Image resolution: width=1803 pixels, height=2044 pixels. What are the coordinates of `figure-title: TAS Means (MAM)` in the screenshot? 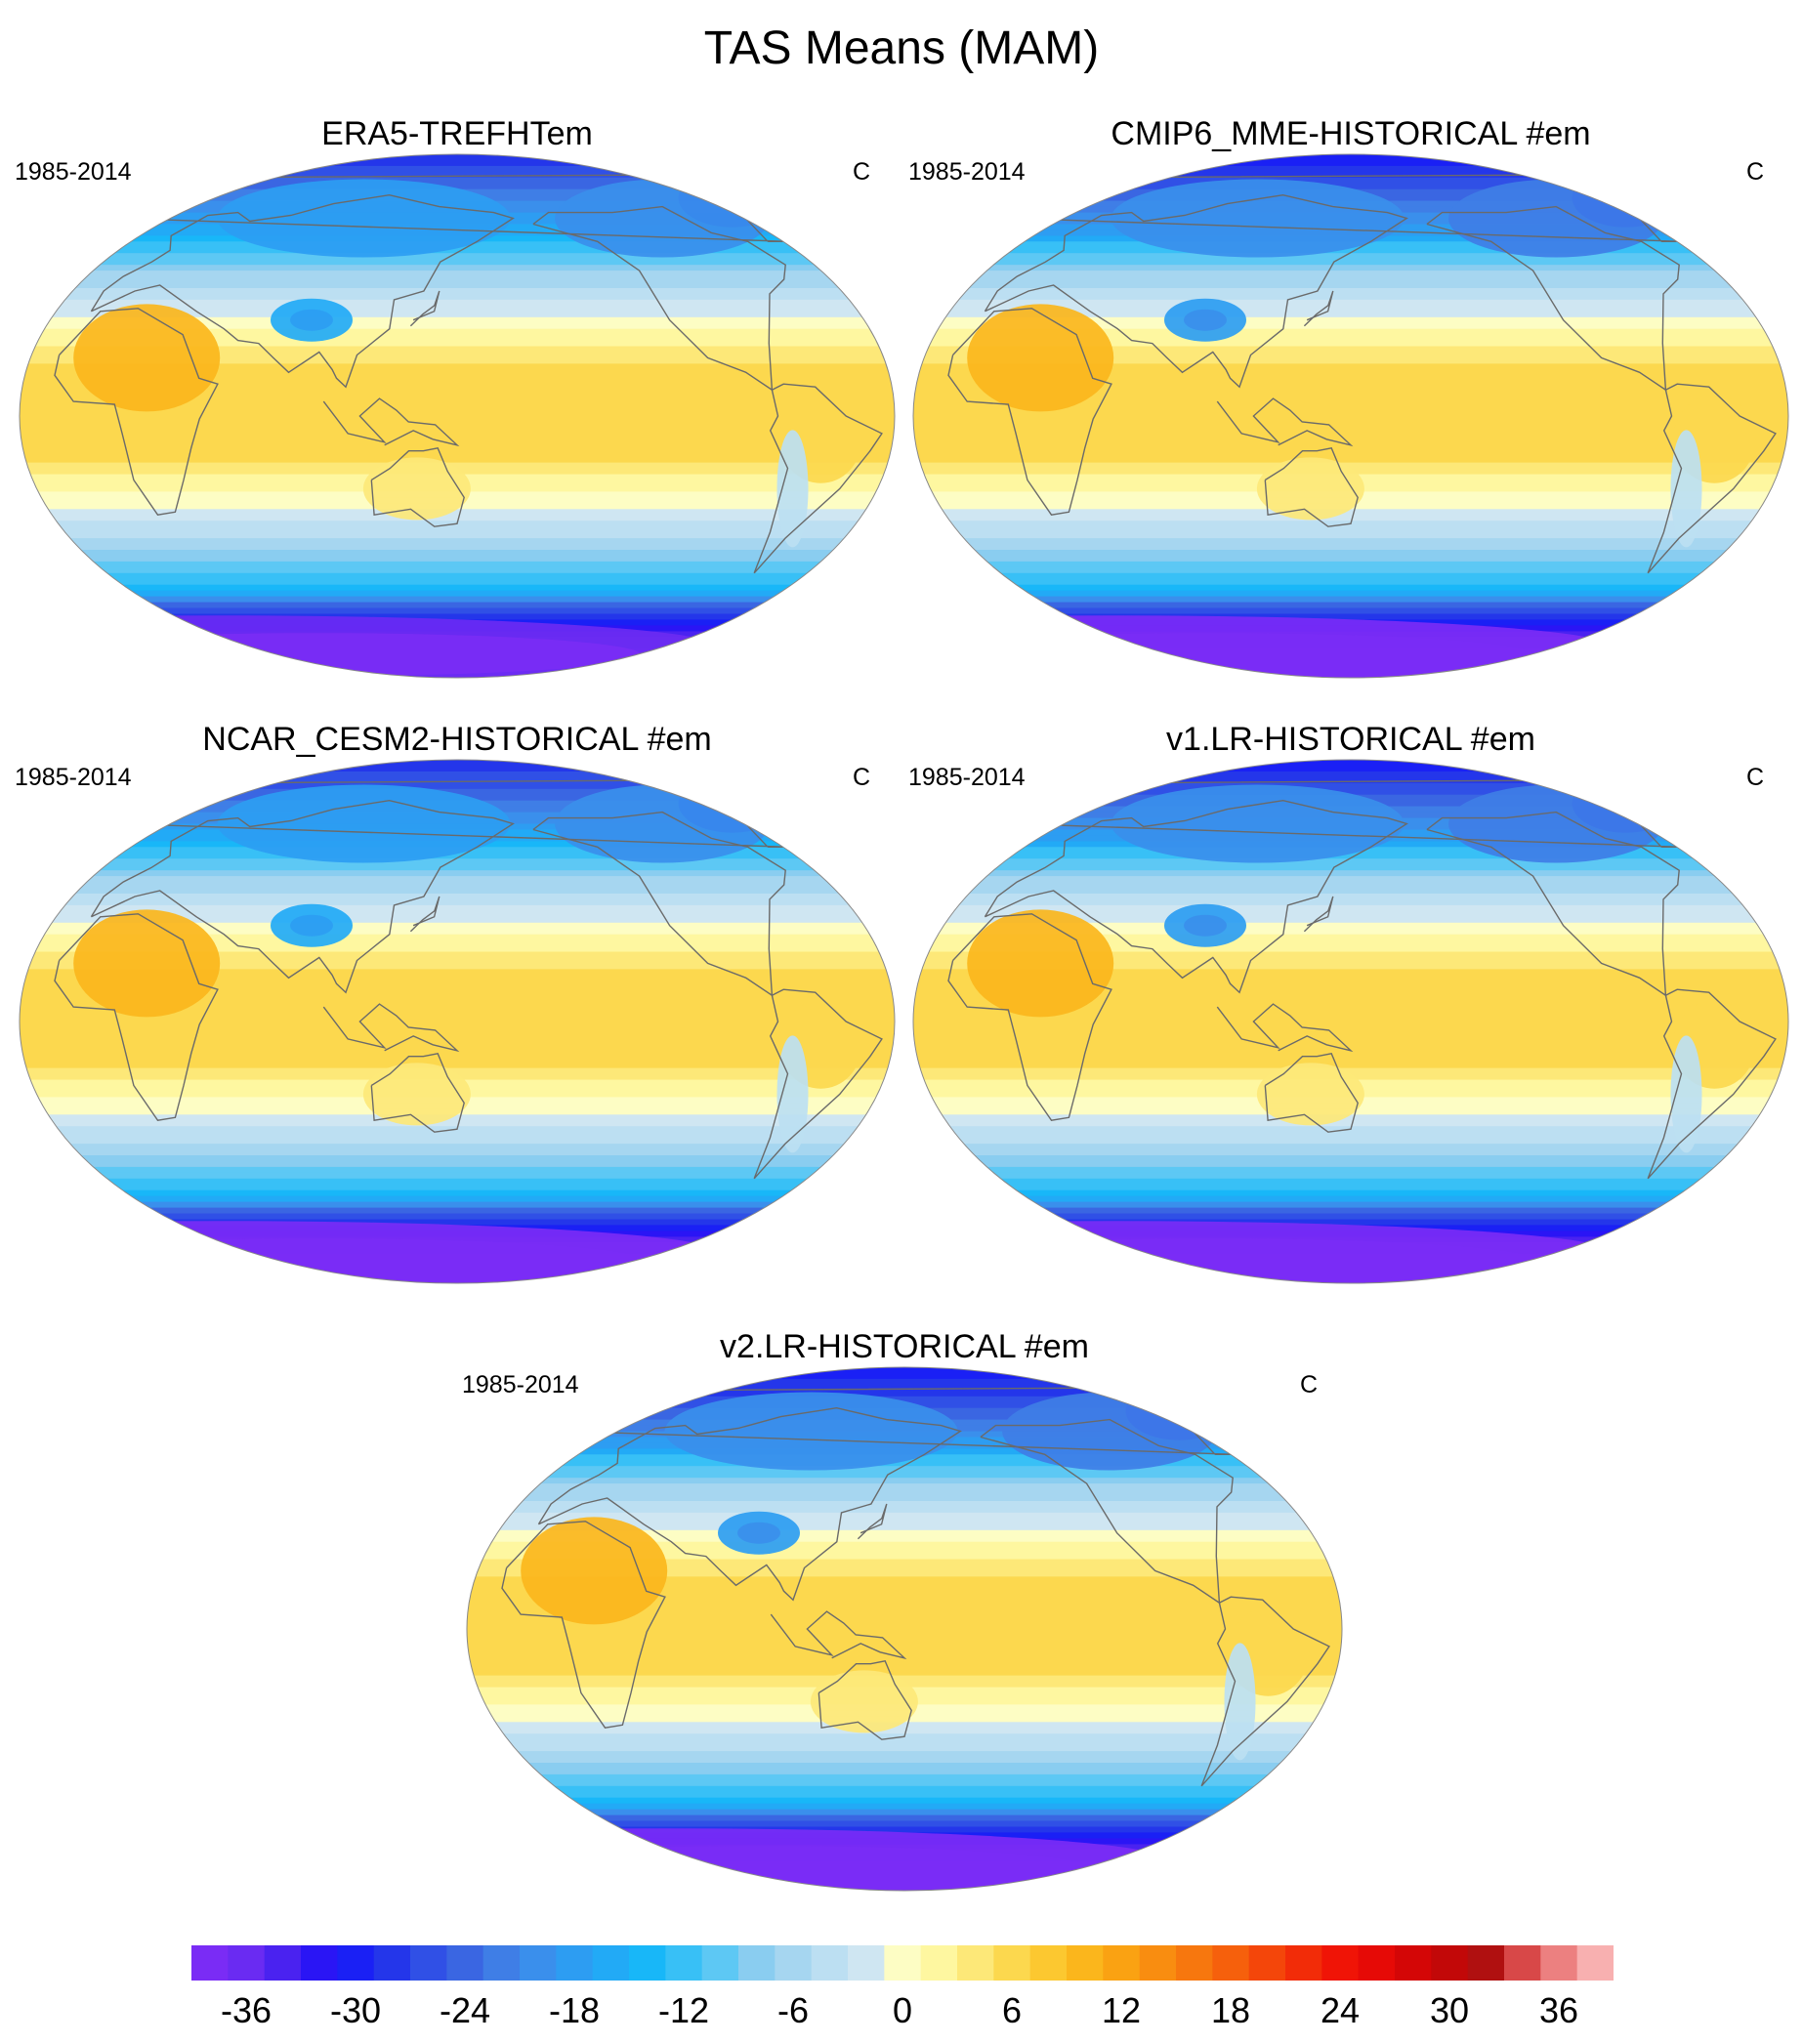 It's located at (901, 48).